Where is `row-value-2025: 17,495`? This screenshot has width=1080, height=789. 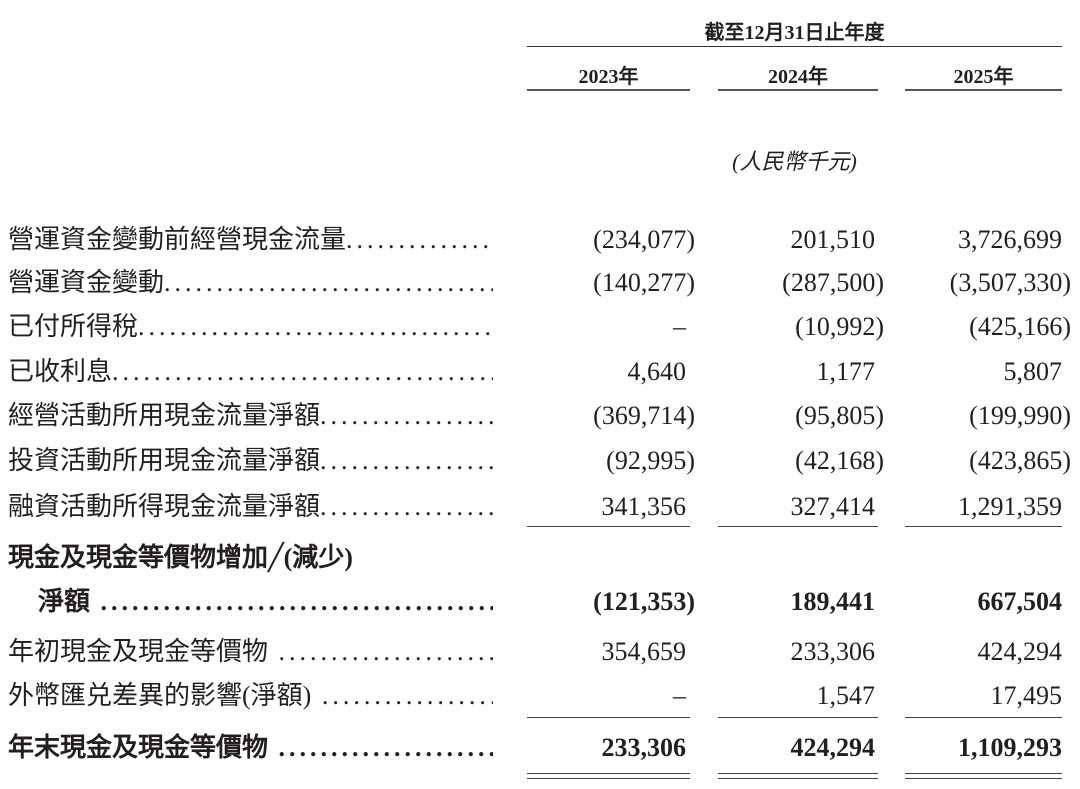 row-value-2025: 17,495 is located at coordinates (1026, 695).